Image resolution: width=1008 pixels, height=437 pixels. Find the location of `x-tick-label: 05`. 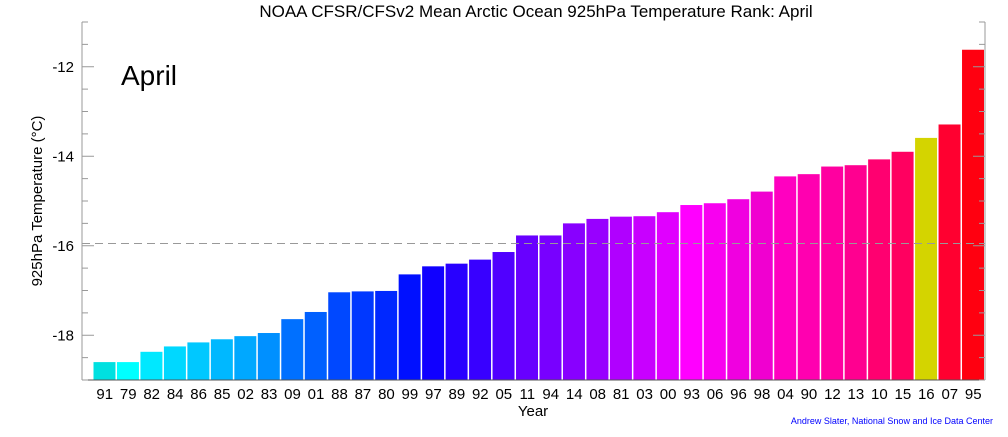

x-tick-label: 05 is located at coordinates (503, 394).